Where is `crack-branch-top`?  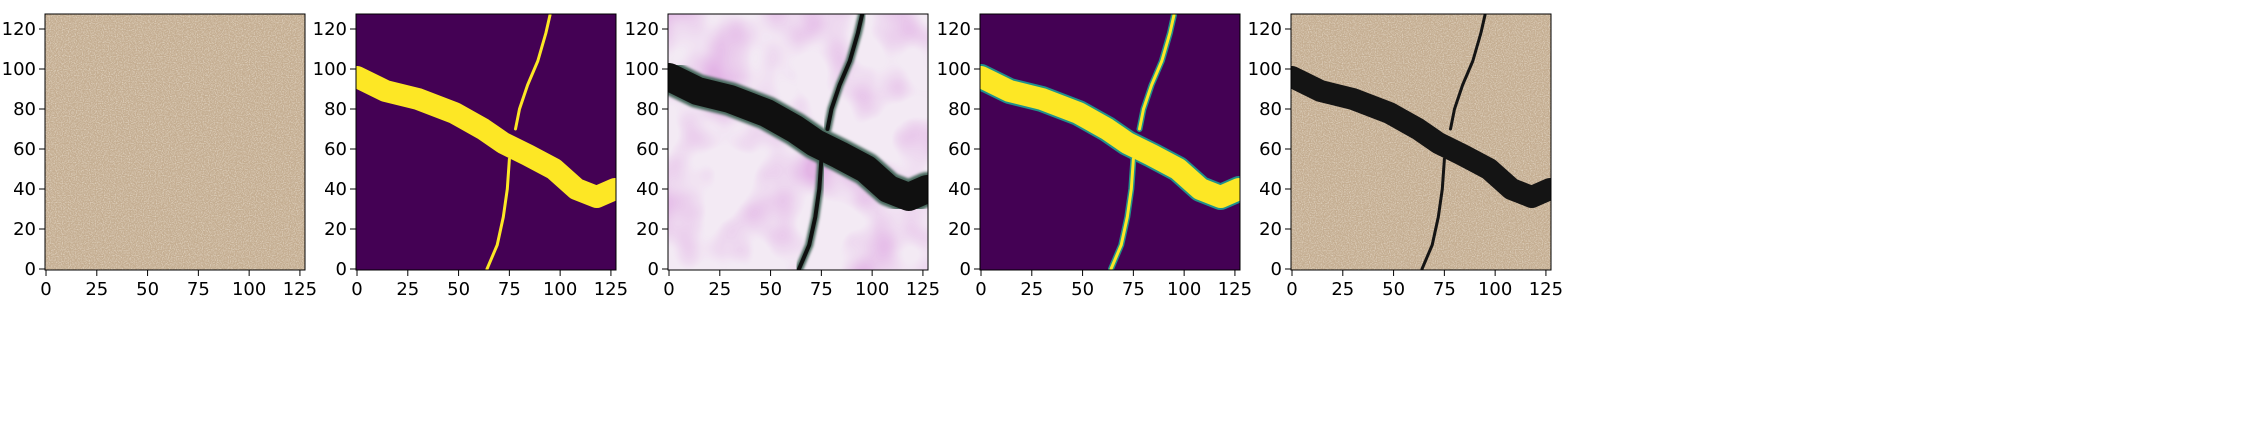 crack-branch-top is located at coordinates (1433, 213).